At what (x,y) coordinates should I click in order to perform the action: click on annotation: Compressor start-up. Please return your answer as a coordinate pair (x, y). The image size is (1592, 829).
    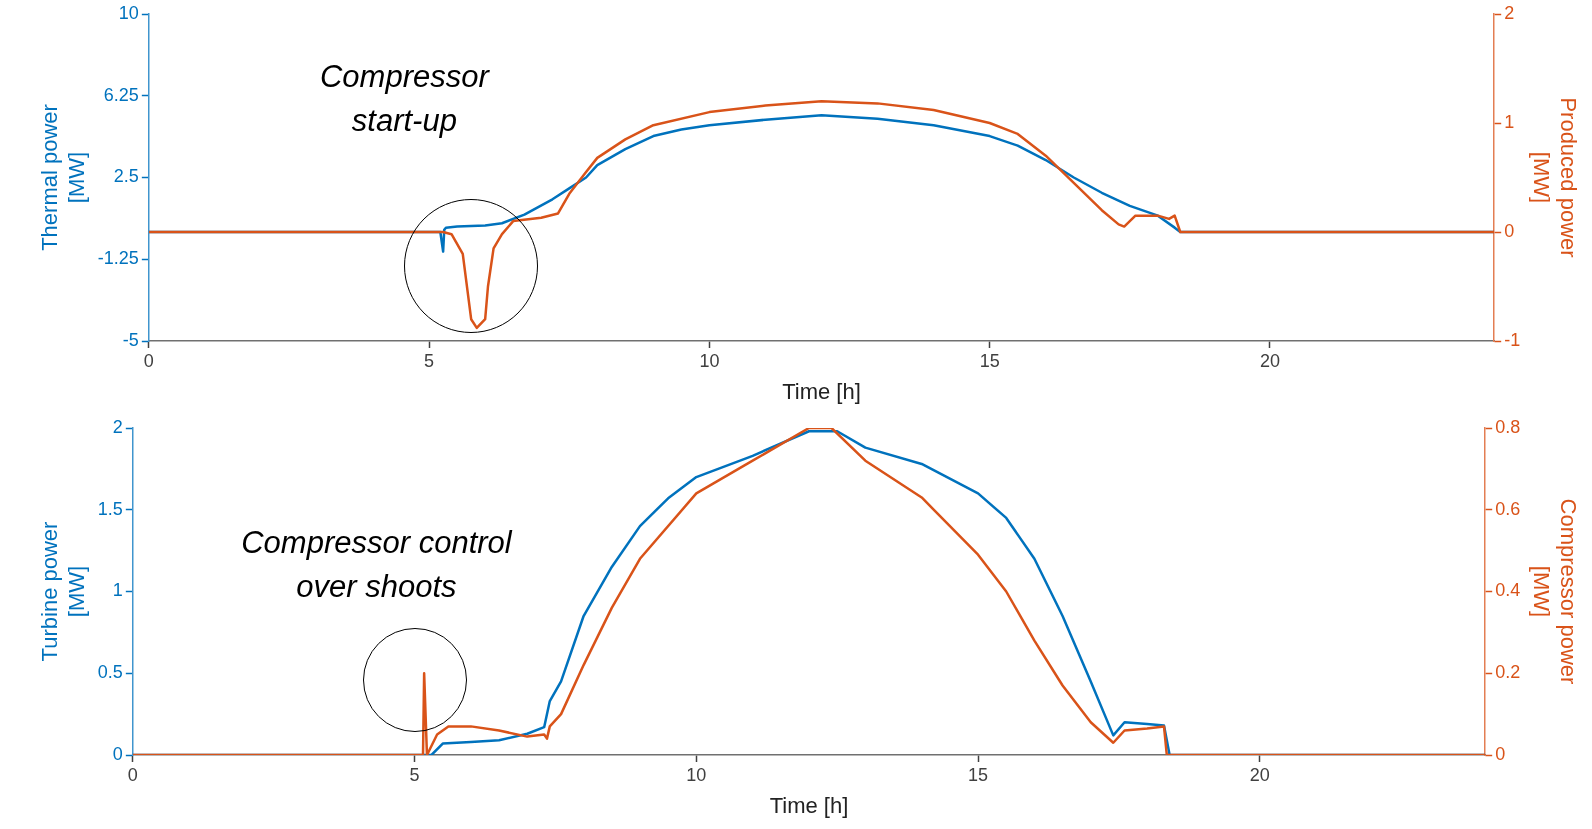
    Looking at the image, I should click on (404, 99).